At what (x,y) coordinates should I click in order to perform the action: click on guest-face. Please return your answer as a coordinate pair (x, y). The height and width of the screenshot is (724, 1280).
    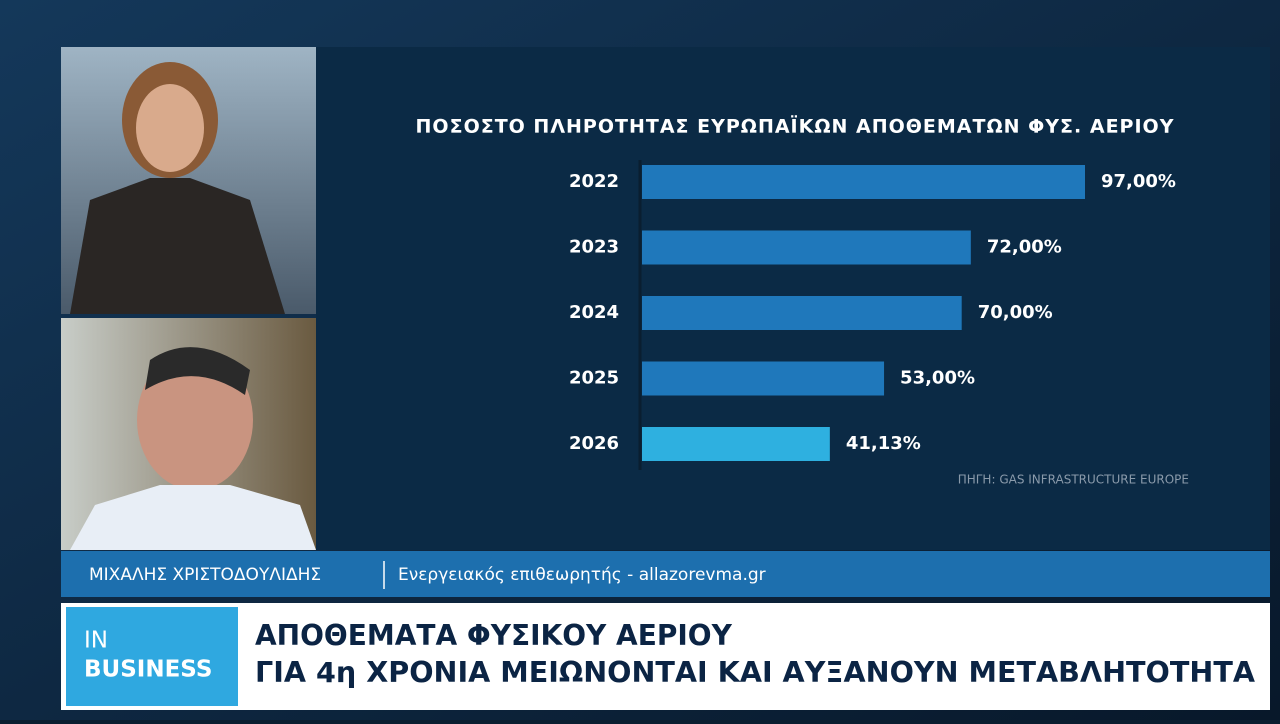
    Looking at the image, I should click on (195, 420).